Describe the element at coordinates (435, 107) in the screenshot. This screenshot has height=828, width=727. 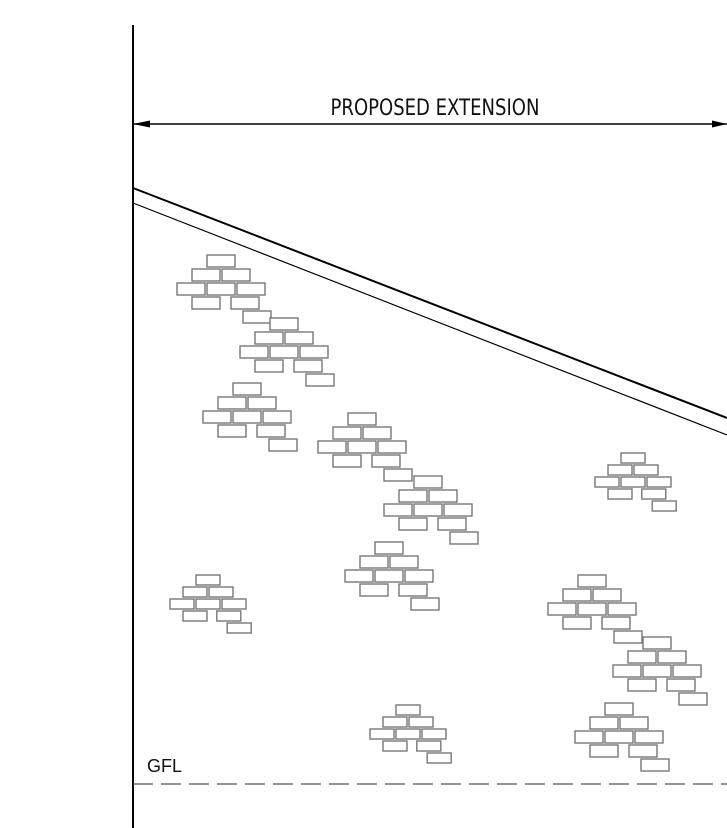
I see `dimension-label: PROPOSED EXTENSION` at that location.